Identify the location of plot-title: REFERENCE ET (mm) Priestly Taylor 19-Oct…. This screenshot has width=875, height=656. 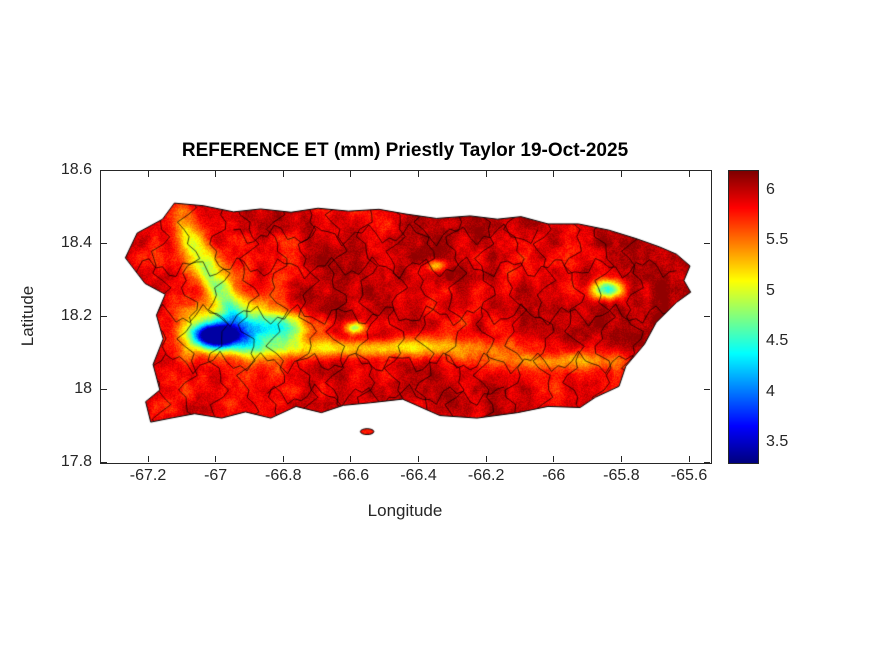
(405, 150).